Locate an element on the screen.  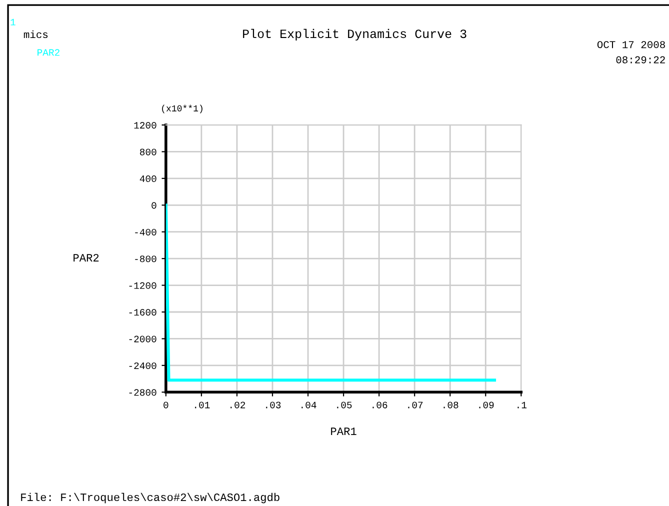
y-tick-label: -2400 is located at coordinates (142, 366).